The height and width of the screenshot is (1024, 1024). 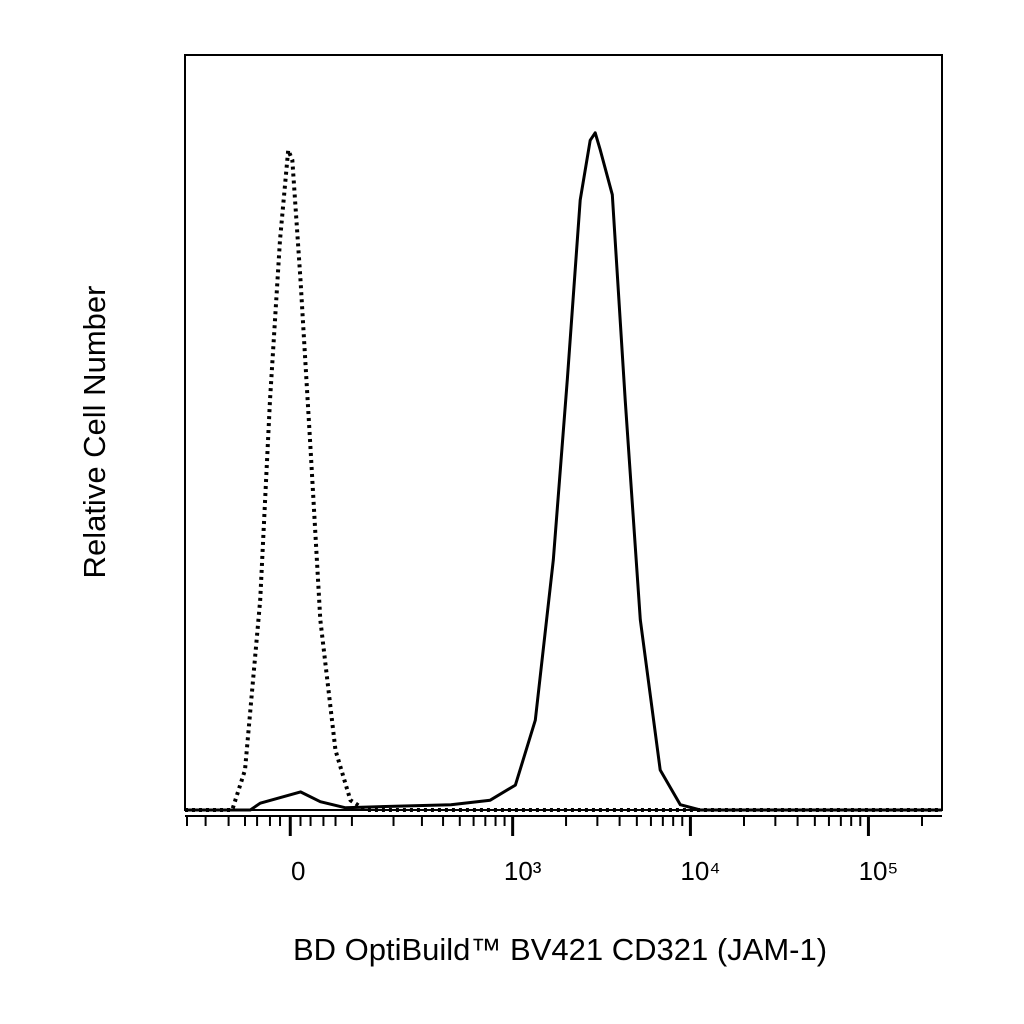 I want to click on x-tick-label: 10⁴, so click(x=700, y=871).